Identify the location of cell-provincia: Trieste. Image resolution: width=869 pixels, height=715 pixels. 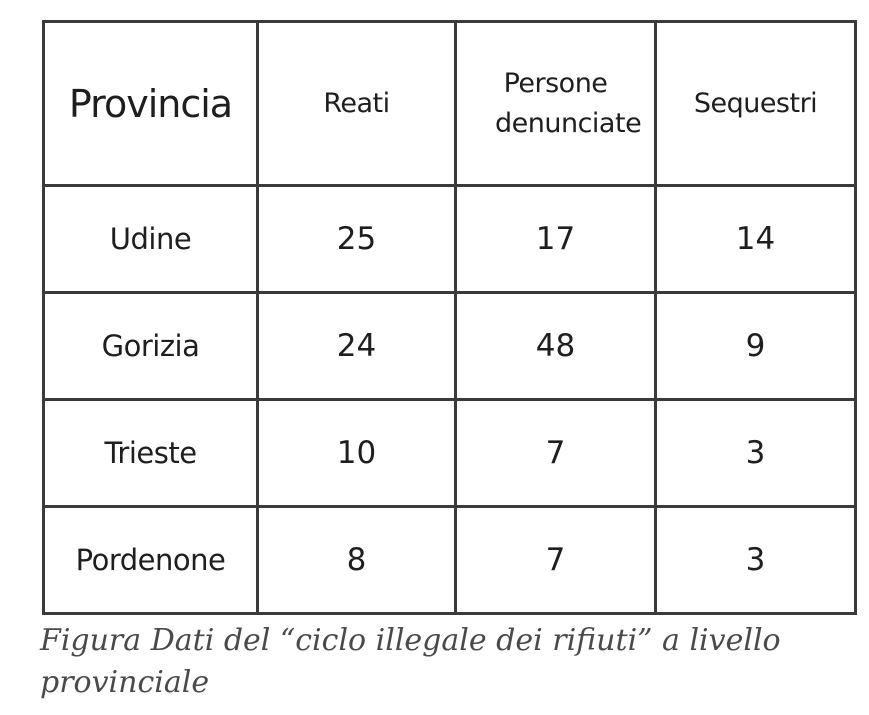
(150, 453).